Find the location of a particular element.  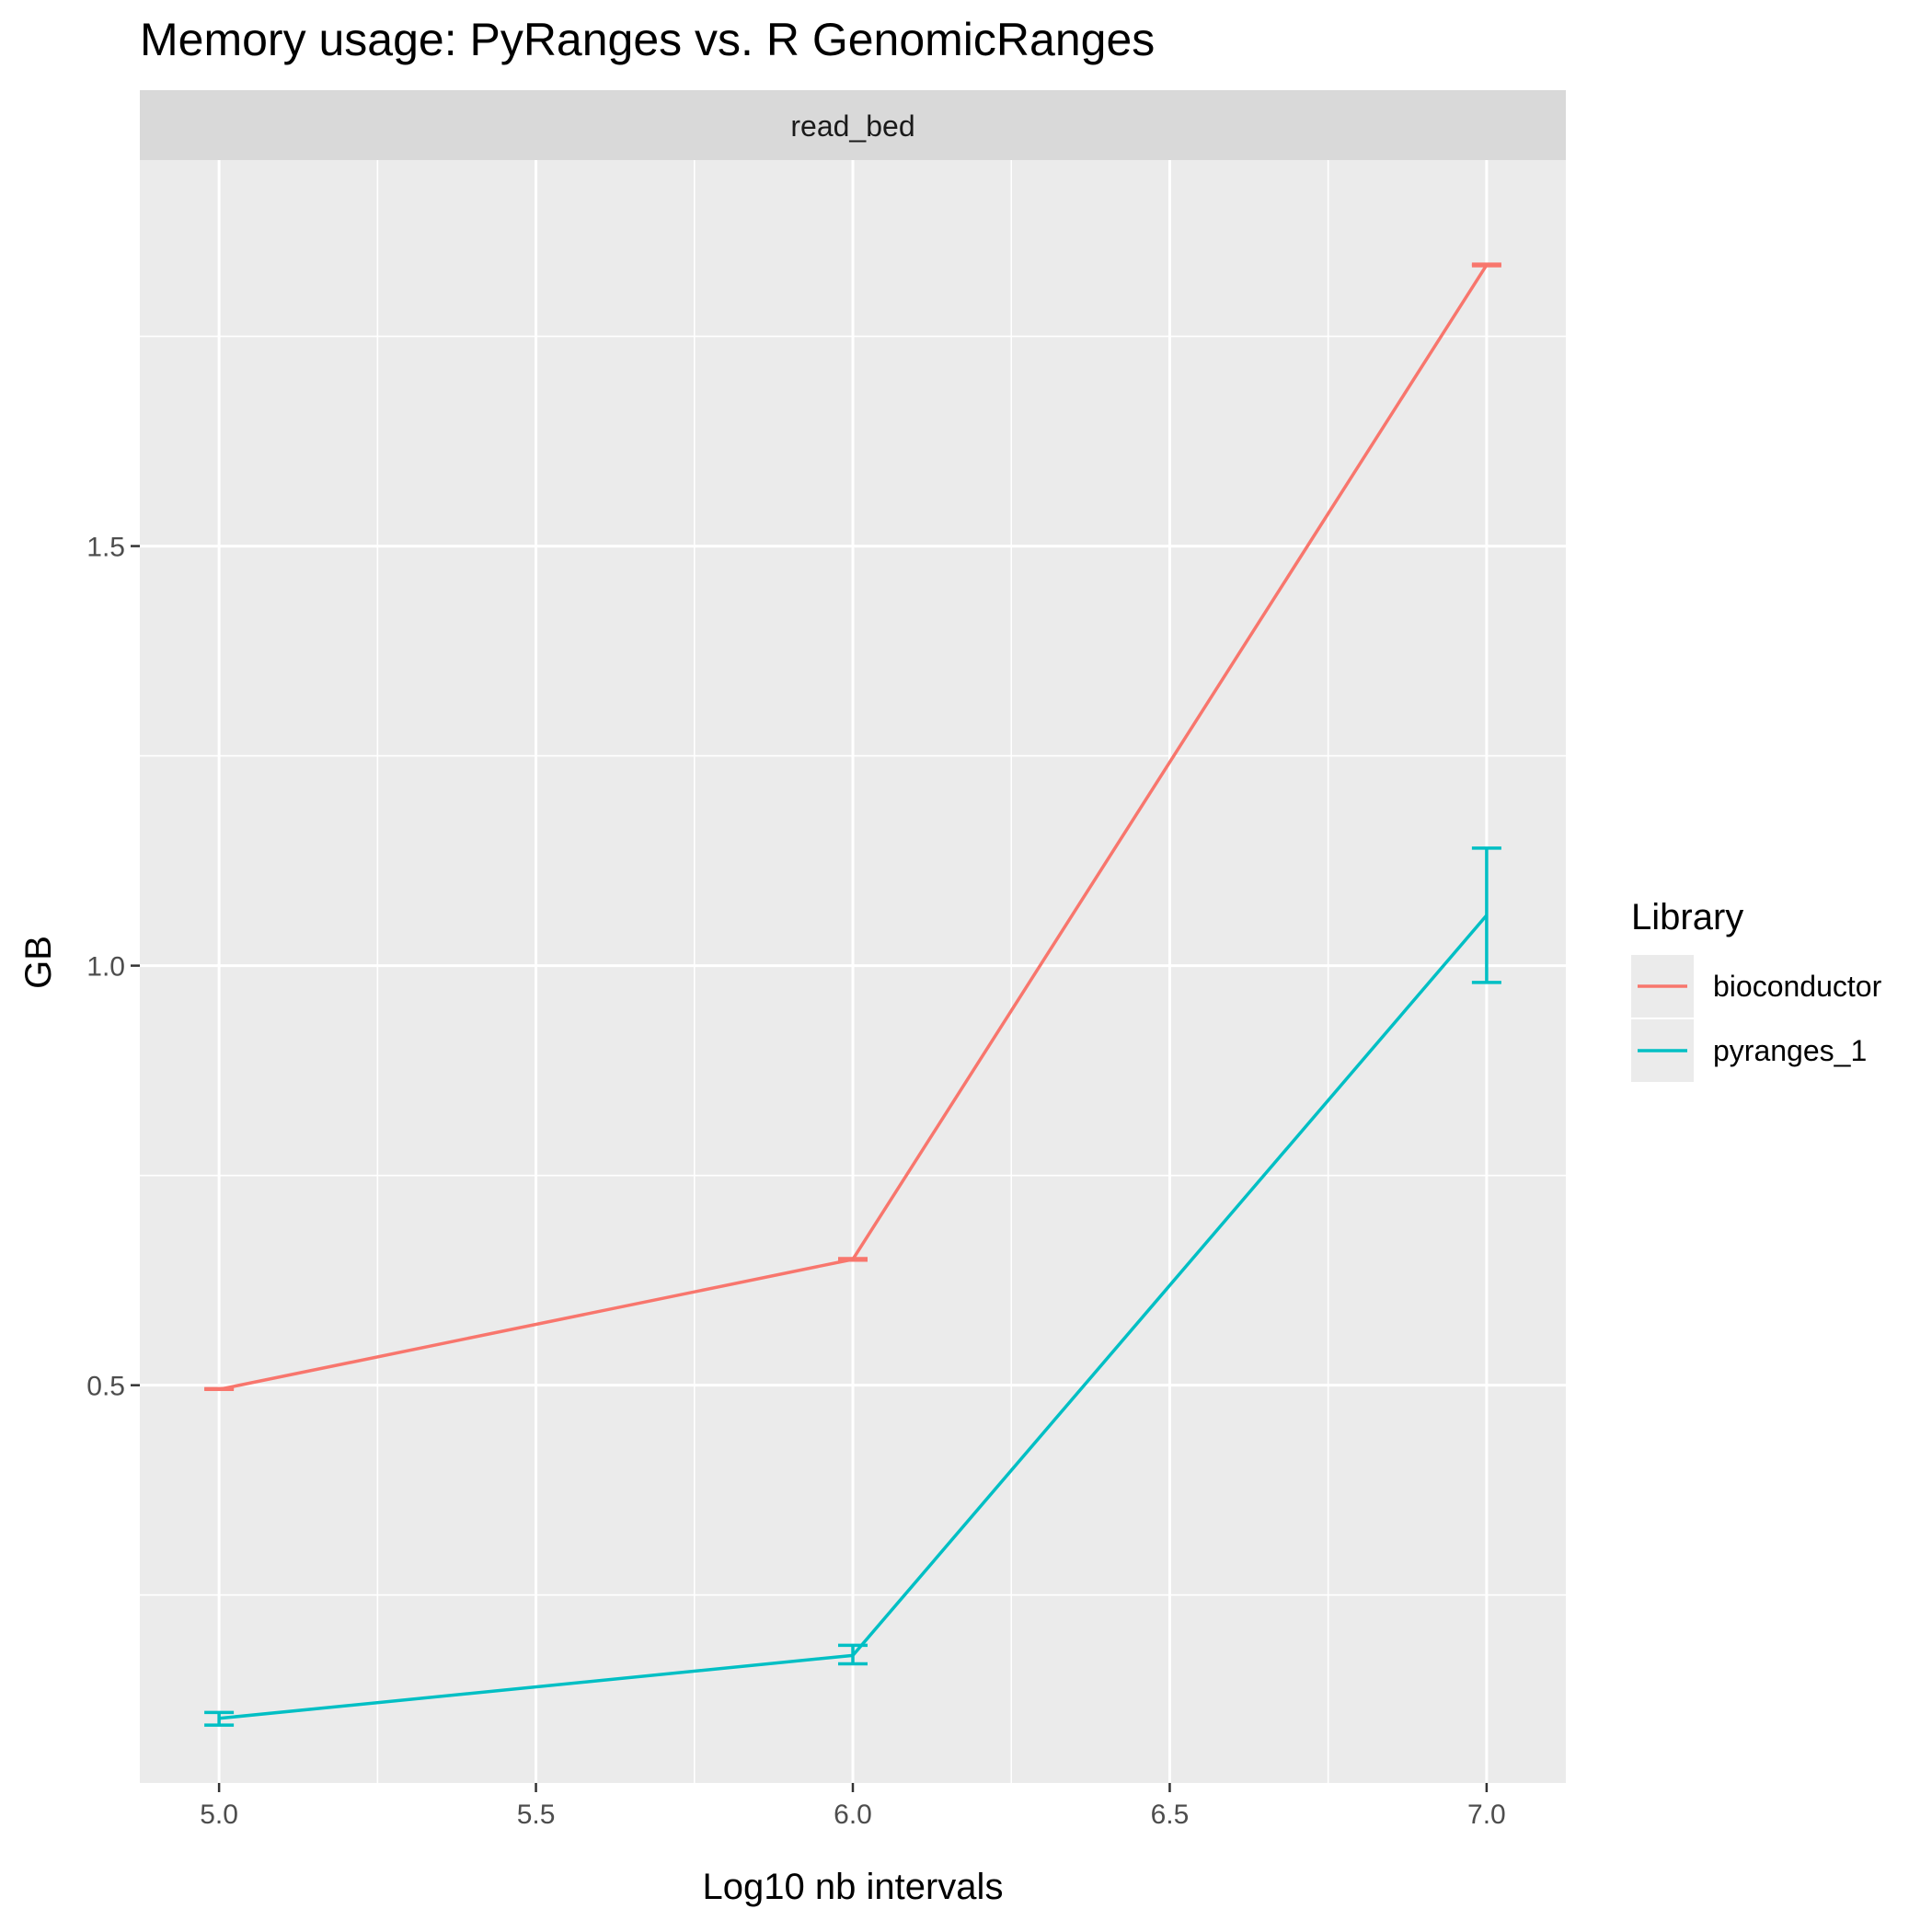

x-tick-label: 5.0 is located at coordinates (219, 1815).